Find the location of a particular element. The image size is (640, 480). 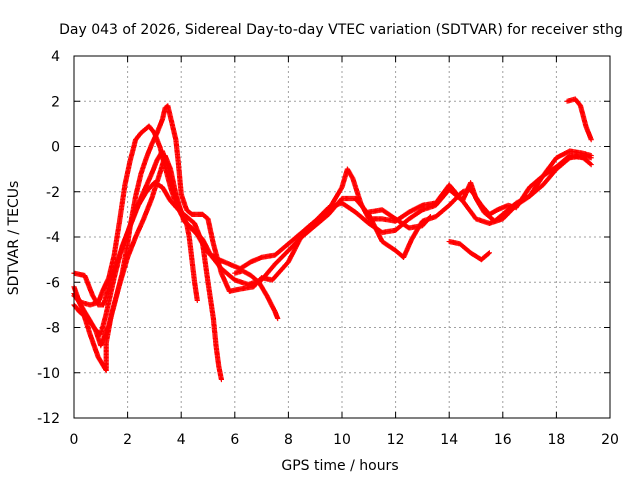

x-axis-title: GPS time / hours is located at coordinates (339, 466).